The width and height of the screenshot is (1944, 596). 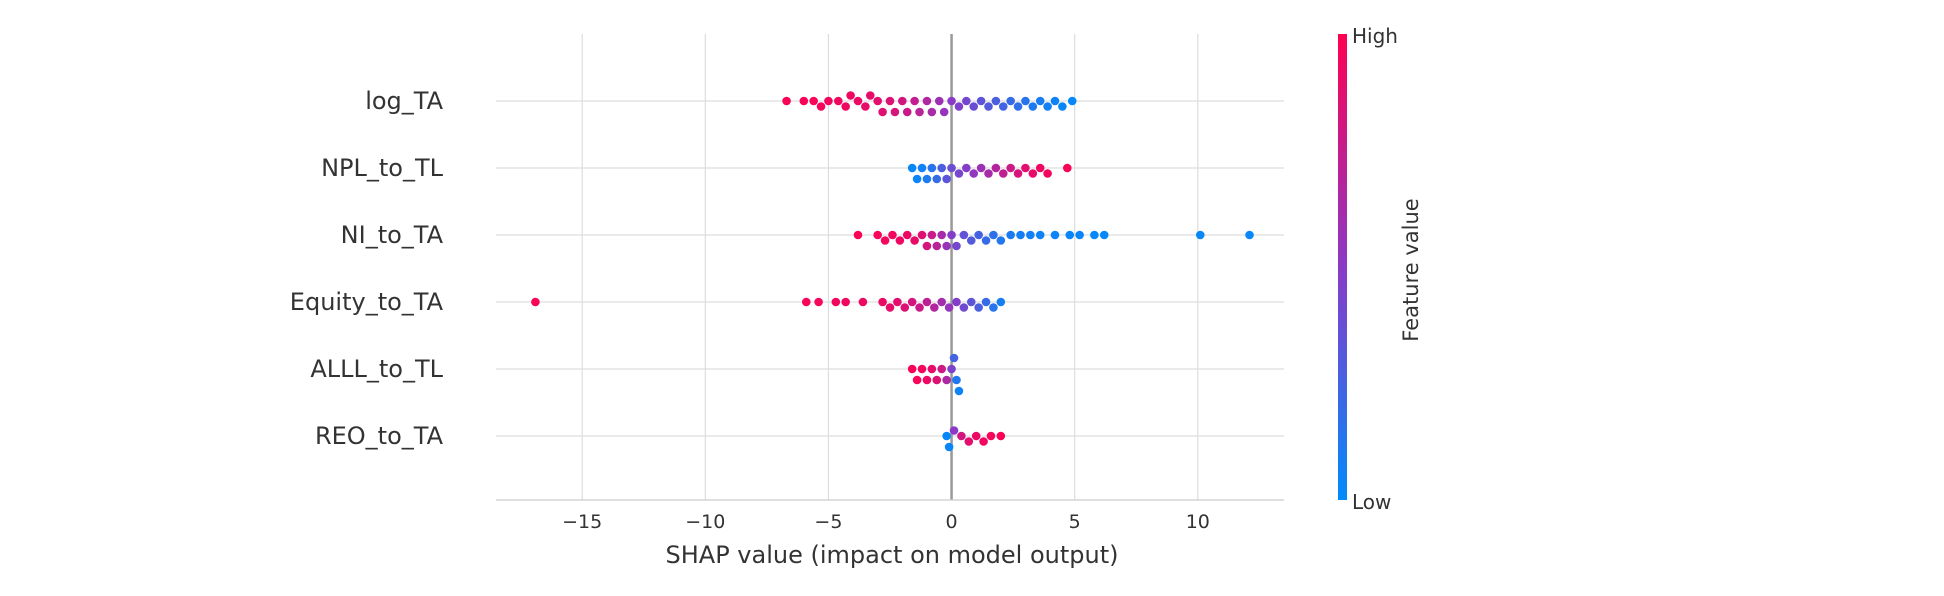 I want to click on colorbar-gradient, so click(x=1342, y=267).